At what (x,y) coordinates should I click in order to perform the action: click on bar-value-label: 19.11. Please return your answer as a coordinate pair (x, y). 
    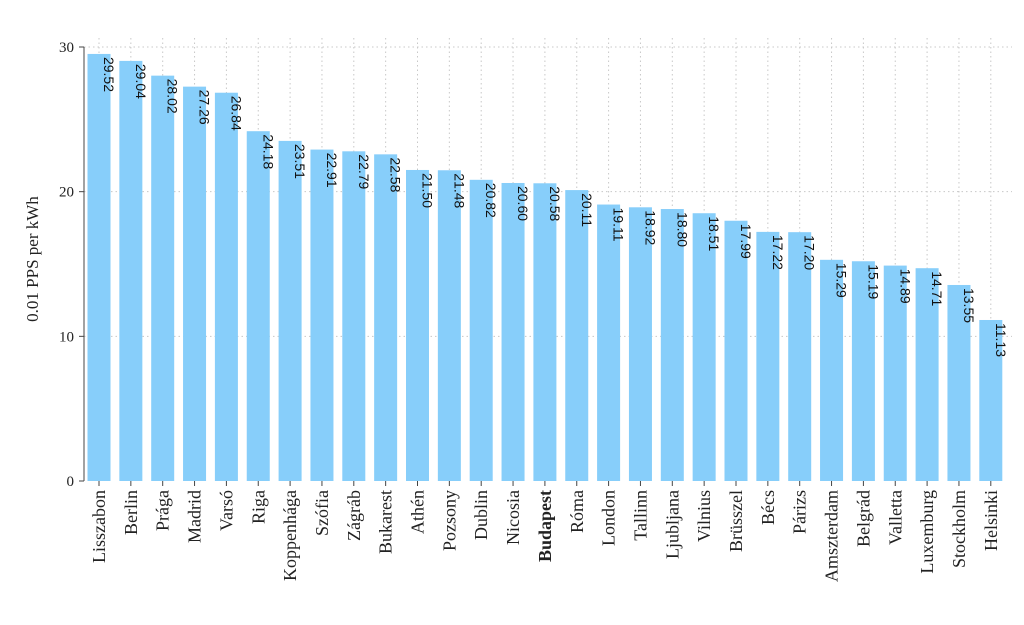
    Looking at the image, I should click on (619, 225).